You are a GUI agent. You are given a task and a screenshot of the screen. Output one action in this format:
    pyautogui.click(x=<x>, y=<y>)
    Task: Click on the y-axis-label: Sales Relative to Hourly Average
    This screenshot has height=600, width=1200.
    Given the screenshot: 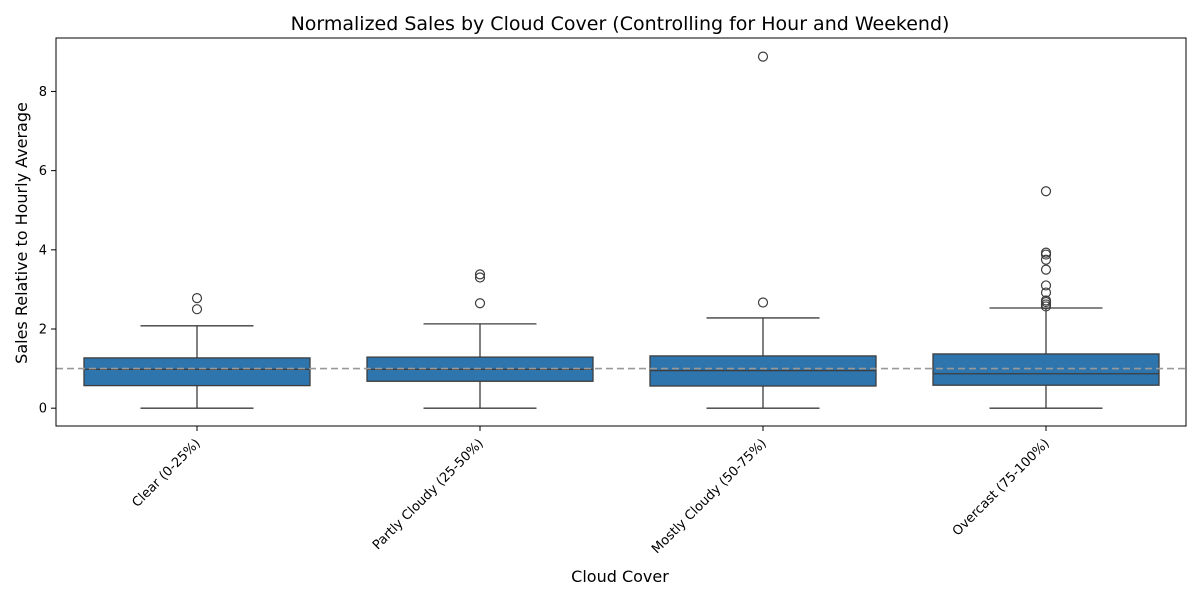 What is the action you would take?
    pyautogui.click(x=21, y=233)
    